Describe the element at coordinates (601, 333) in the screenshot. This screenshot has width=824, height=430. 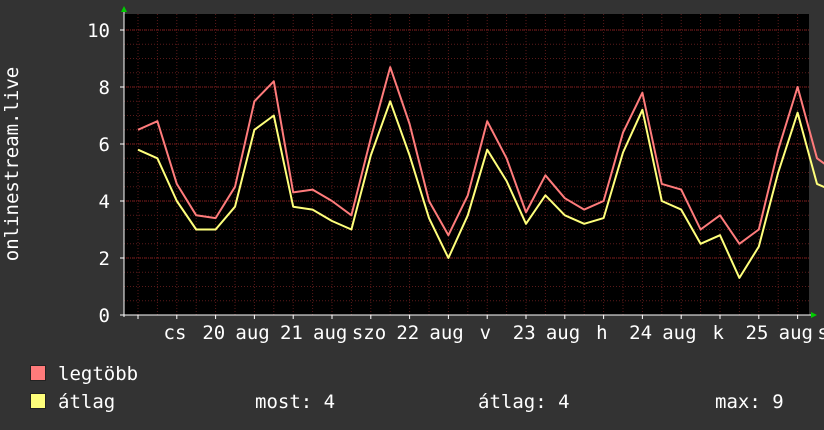
I see `x-tick-label: h` at that location.